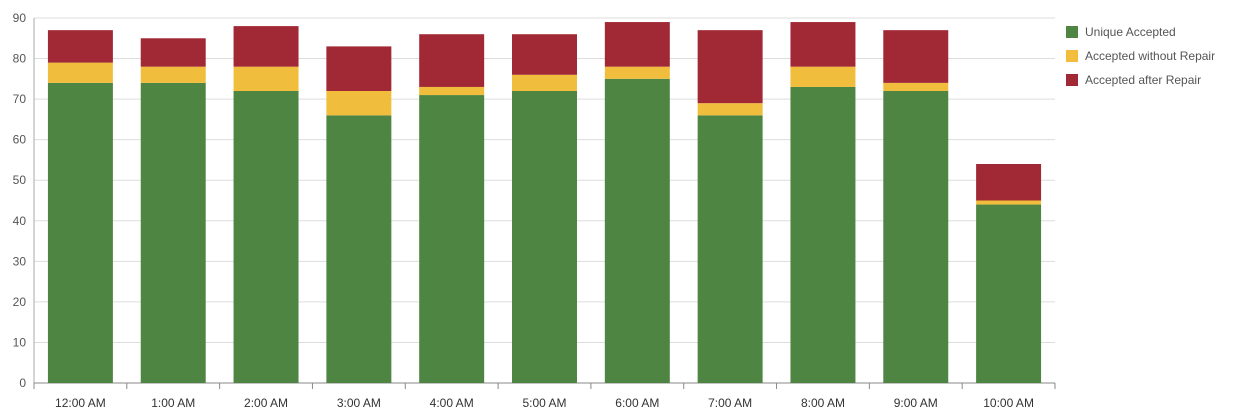 The image size is (1237, 420). What do you see at coordinates (173, 403) in the screenshot?
I see `x-tick-label: 1:00 AM` at bounding box center [173, 403].